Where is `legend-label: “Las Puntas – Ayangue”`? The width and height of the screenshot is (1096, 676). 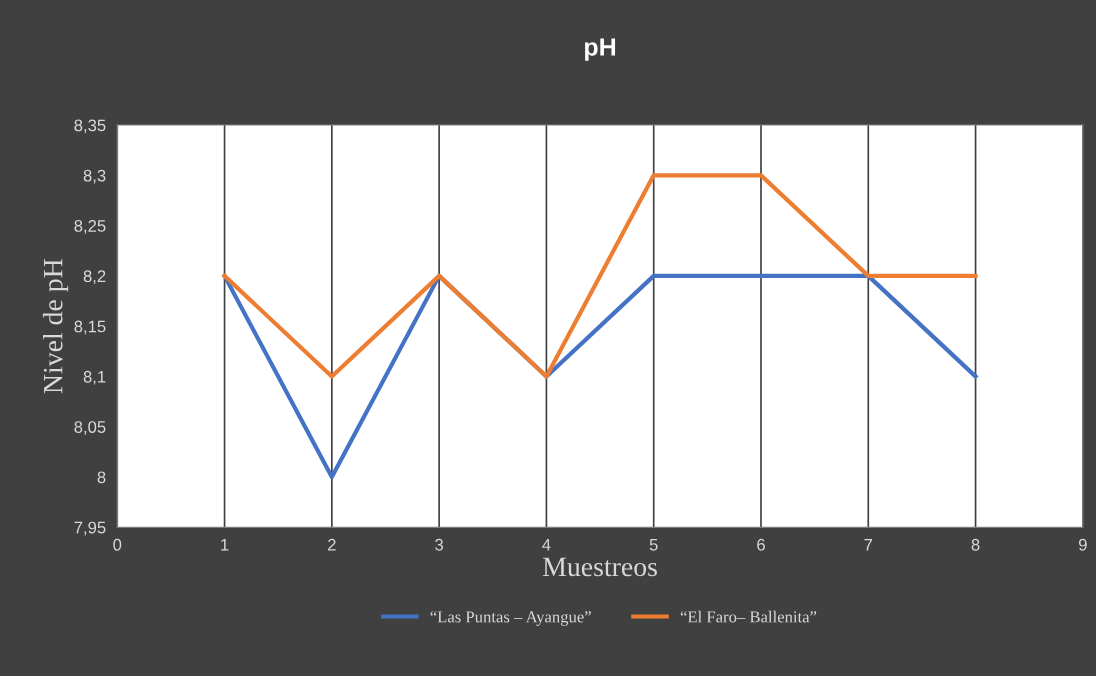 legend-label: “Las Puntas – Ayangue” is located at coordinates (510, 618).